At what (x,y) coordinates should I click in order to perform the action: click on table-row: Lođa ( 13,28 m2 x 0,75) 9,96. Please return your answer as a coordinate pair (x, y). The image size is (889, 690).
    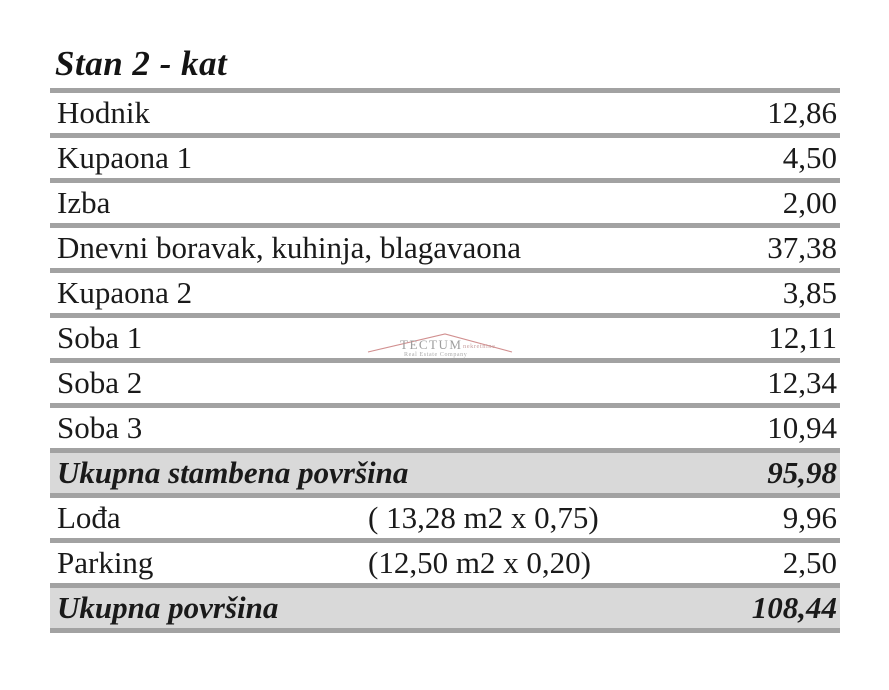
    Looking at the image, I should click on (445, 515).